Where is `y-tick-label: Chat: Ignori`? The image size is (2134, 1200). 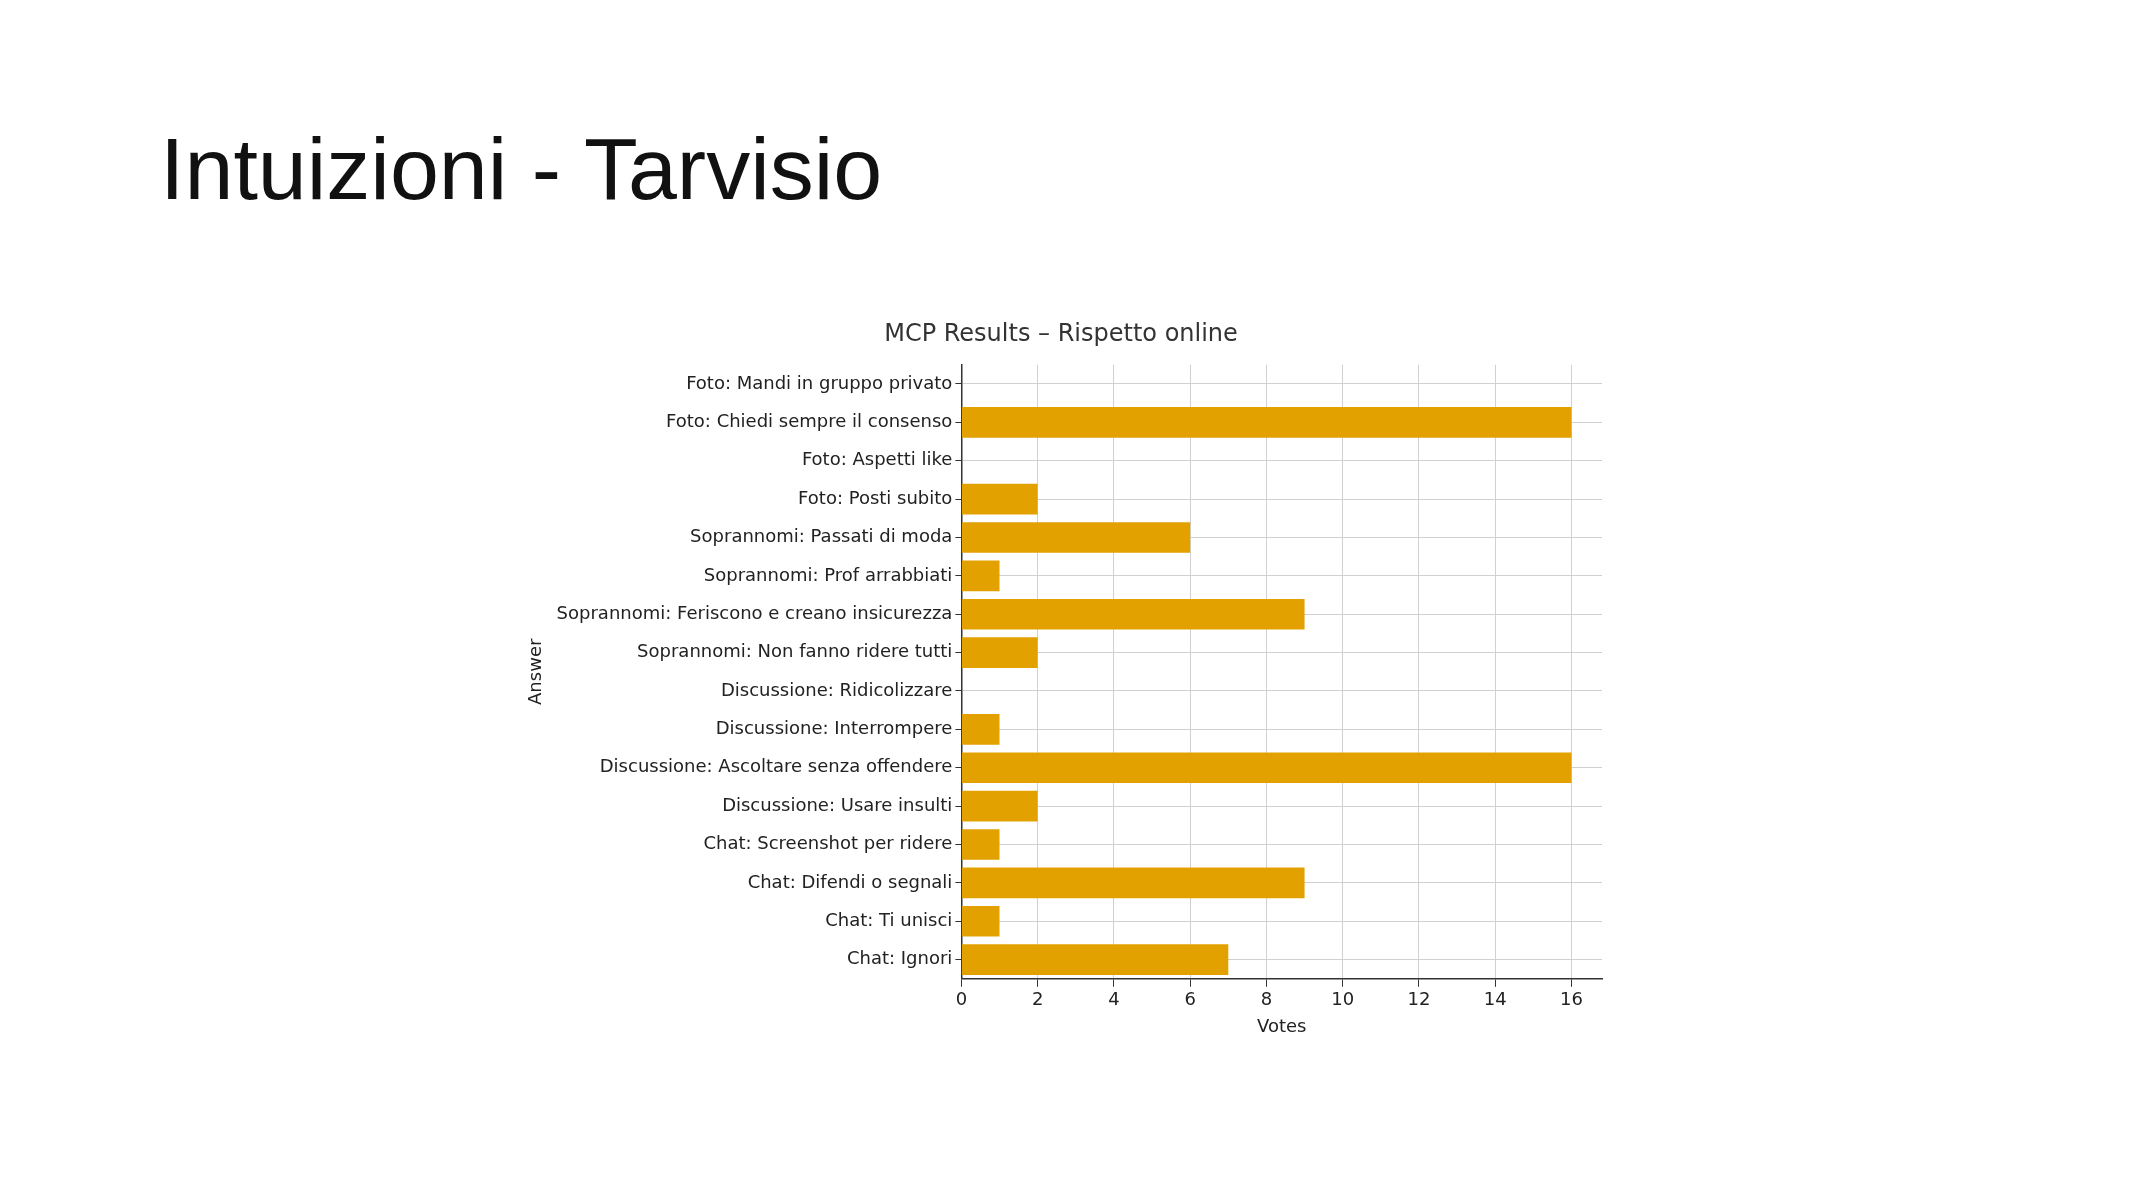 y-tick-label: Chat: Ignori is located at coordinates (899, 958).